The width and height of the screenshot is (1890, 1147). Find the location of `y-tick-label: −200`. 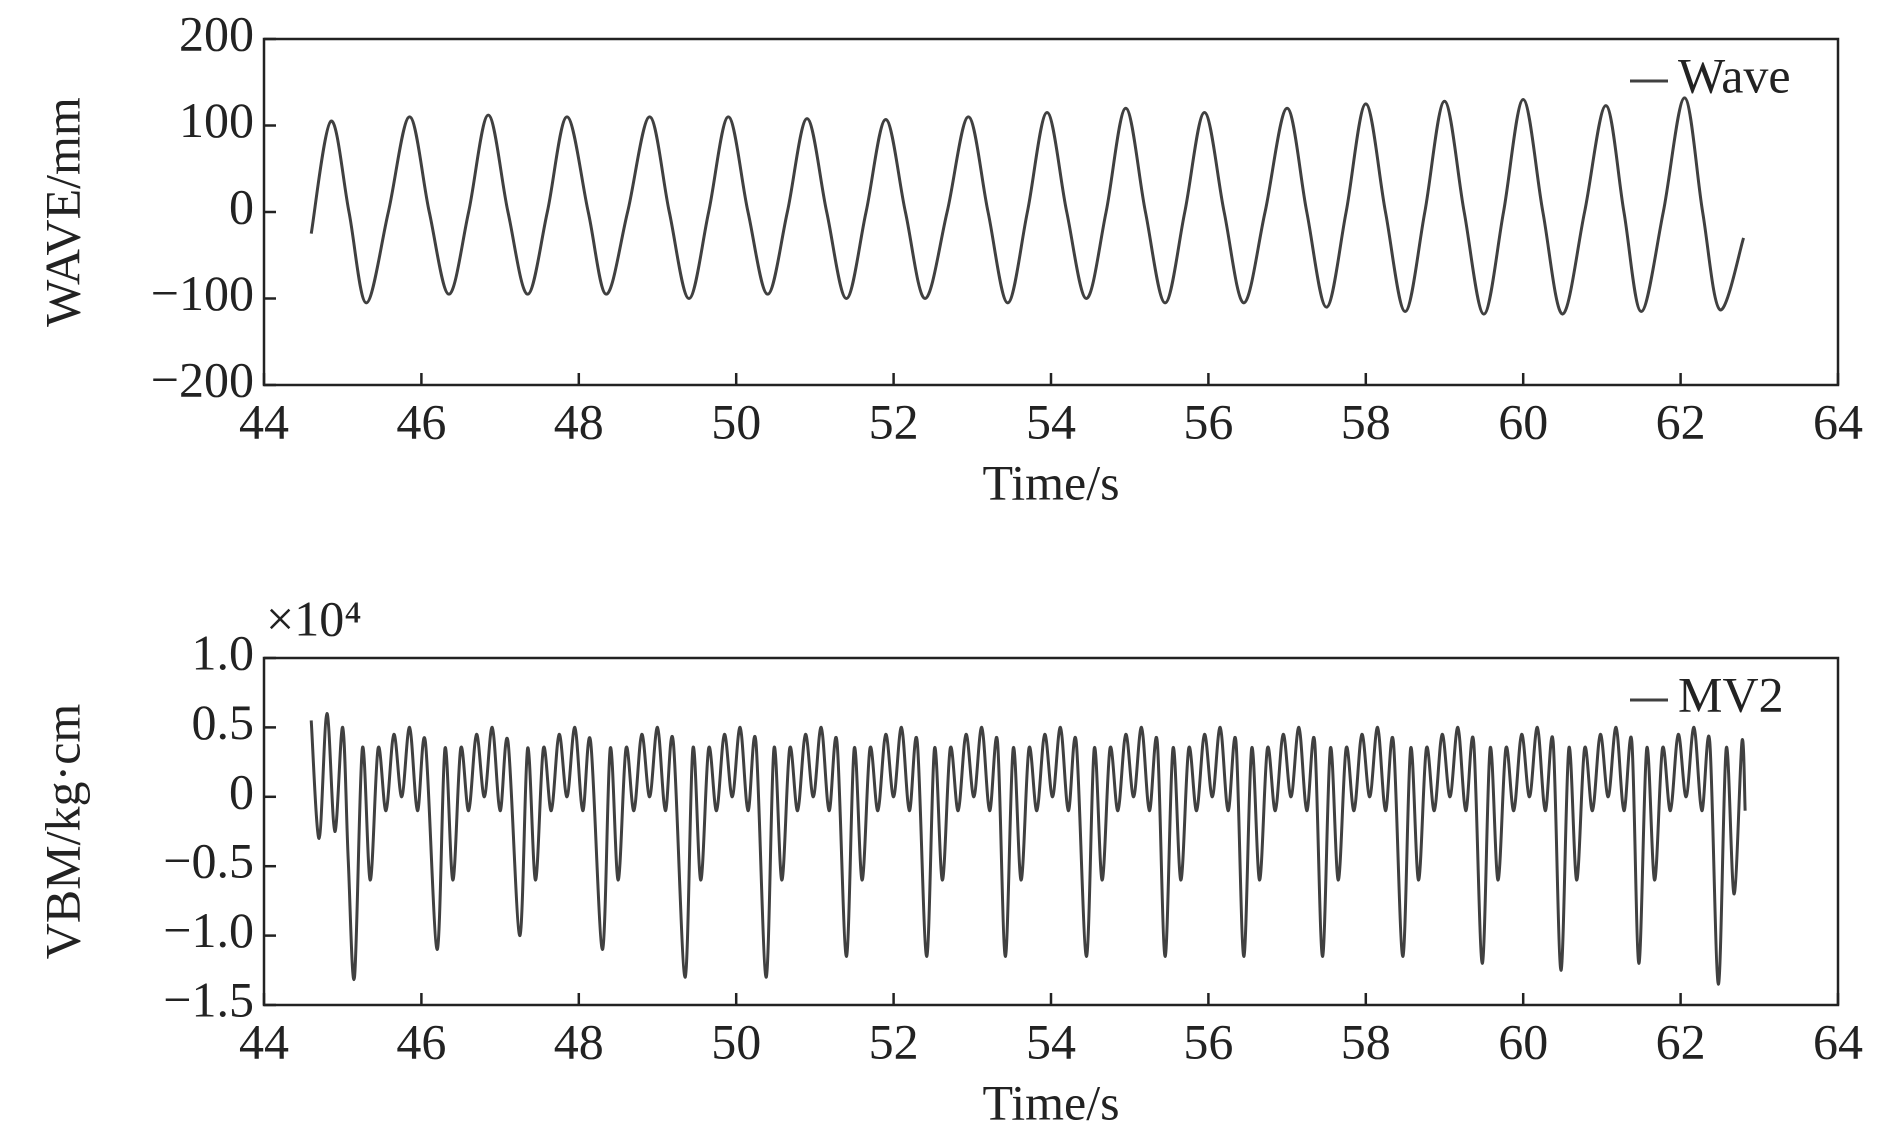

y-tick-label: −200 is located at coordinates (202, 379).